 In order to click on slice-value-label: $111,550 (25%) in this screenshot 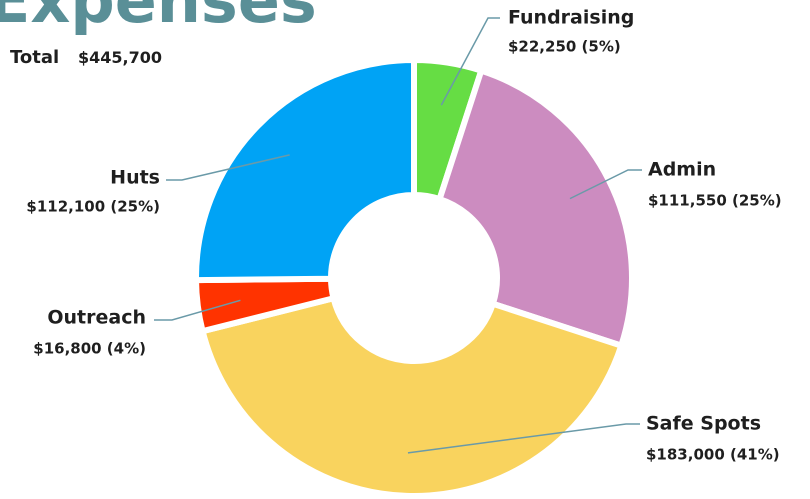, I will do `click(715, 201)`.